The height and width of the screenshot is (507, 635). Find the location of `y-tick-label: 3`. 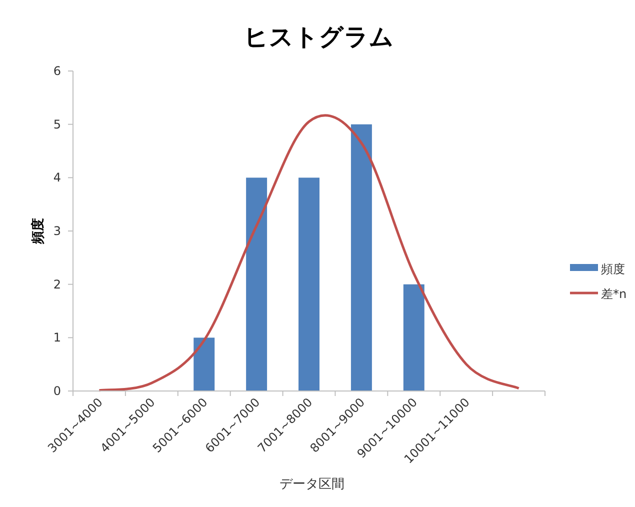

y-tick-label: 3 is located at coordinates (57, 231).